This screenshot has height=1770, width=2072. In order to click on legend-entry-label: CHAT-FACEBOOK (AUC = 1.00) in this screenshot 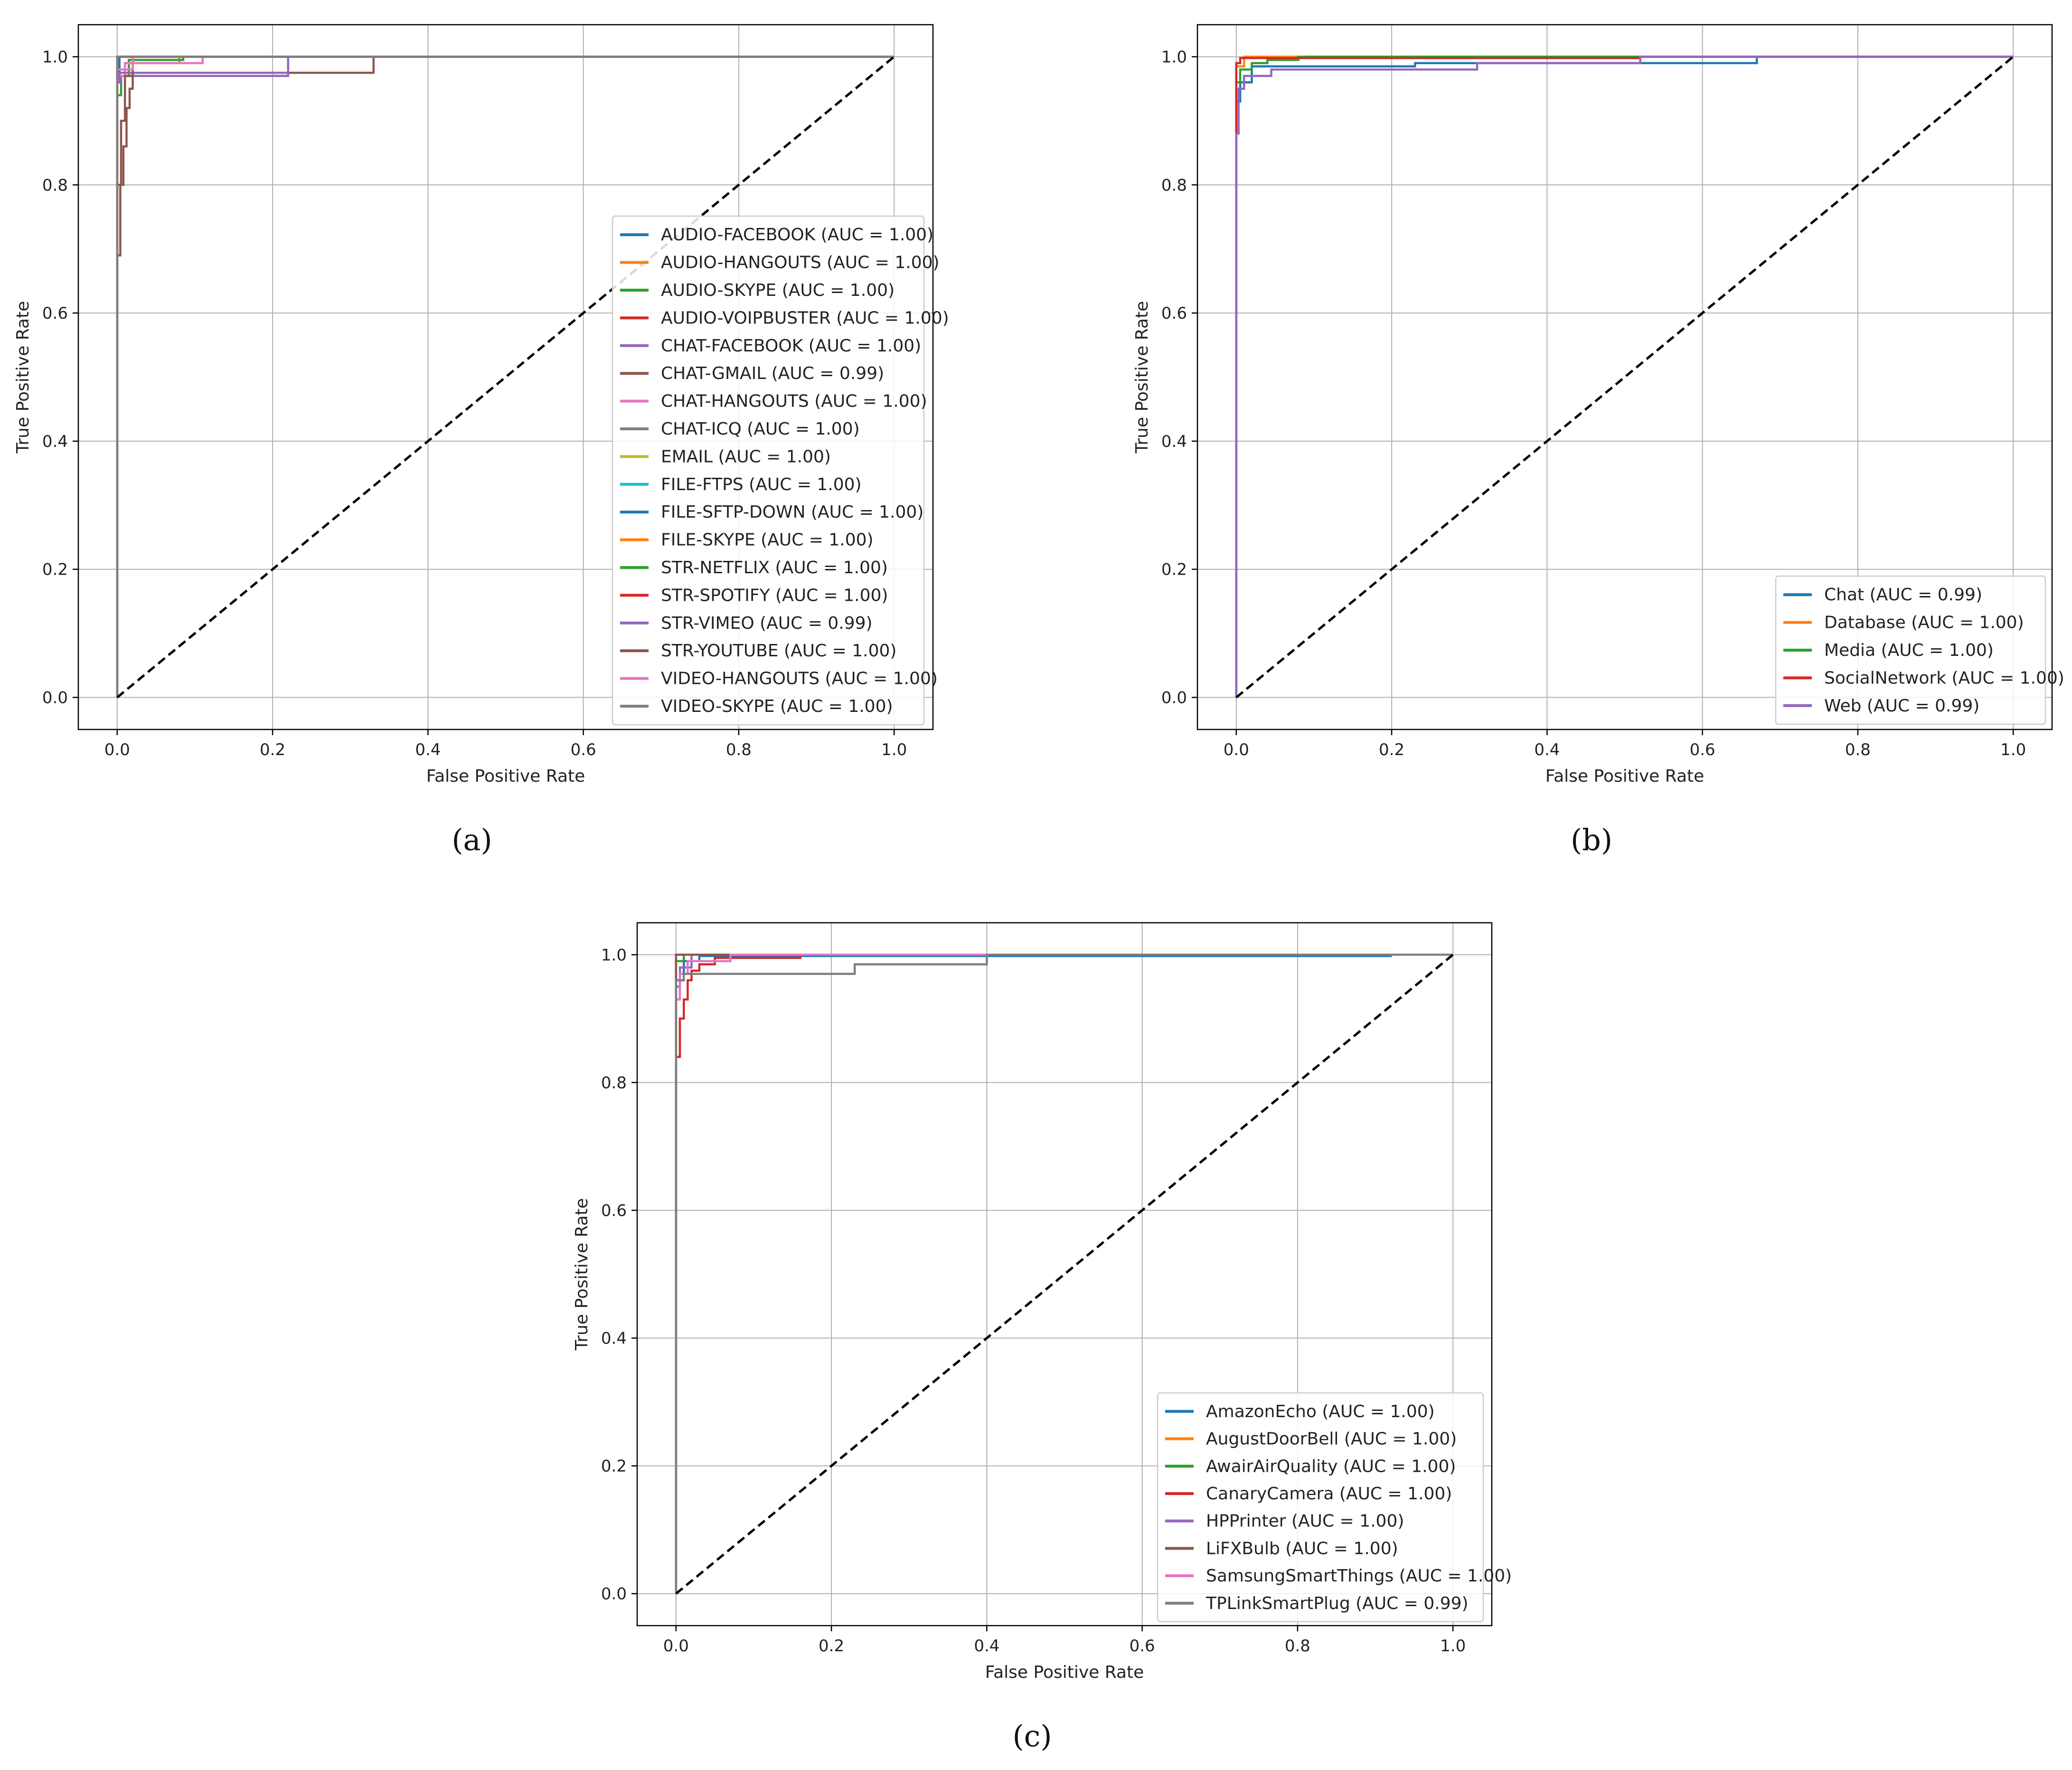, I will do `click(791, 346)`.